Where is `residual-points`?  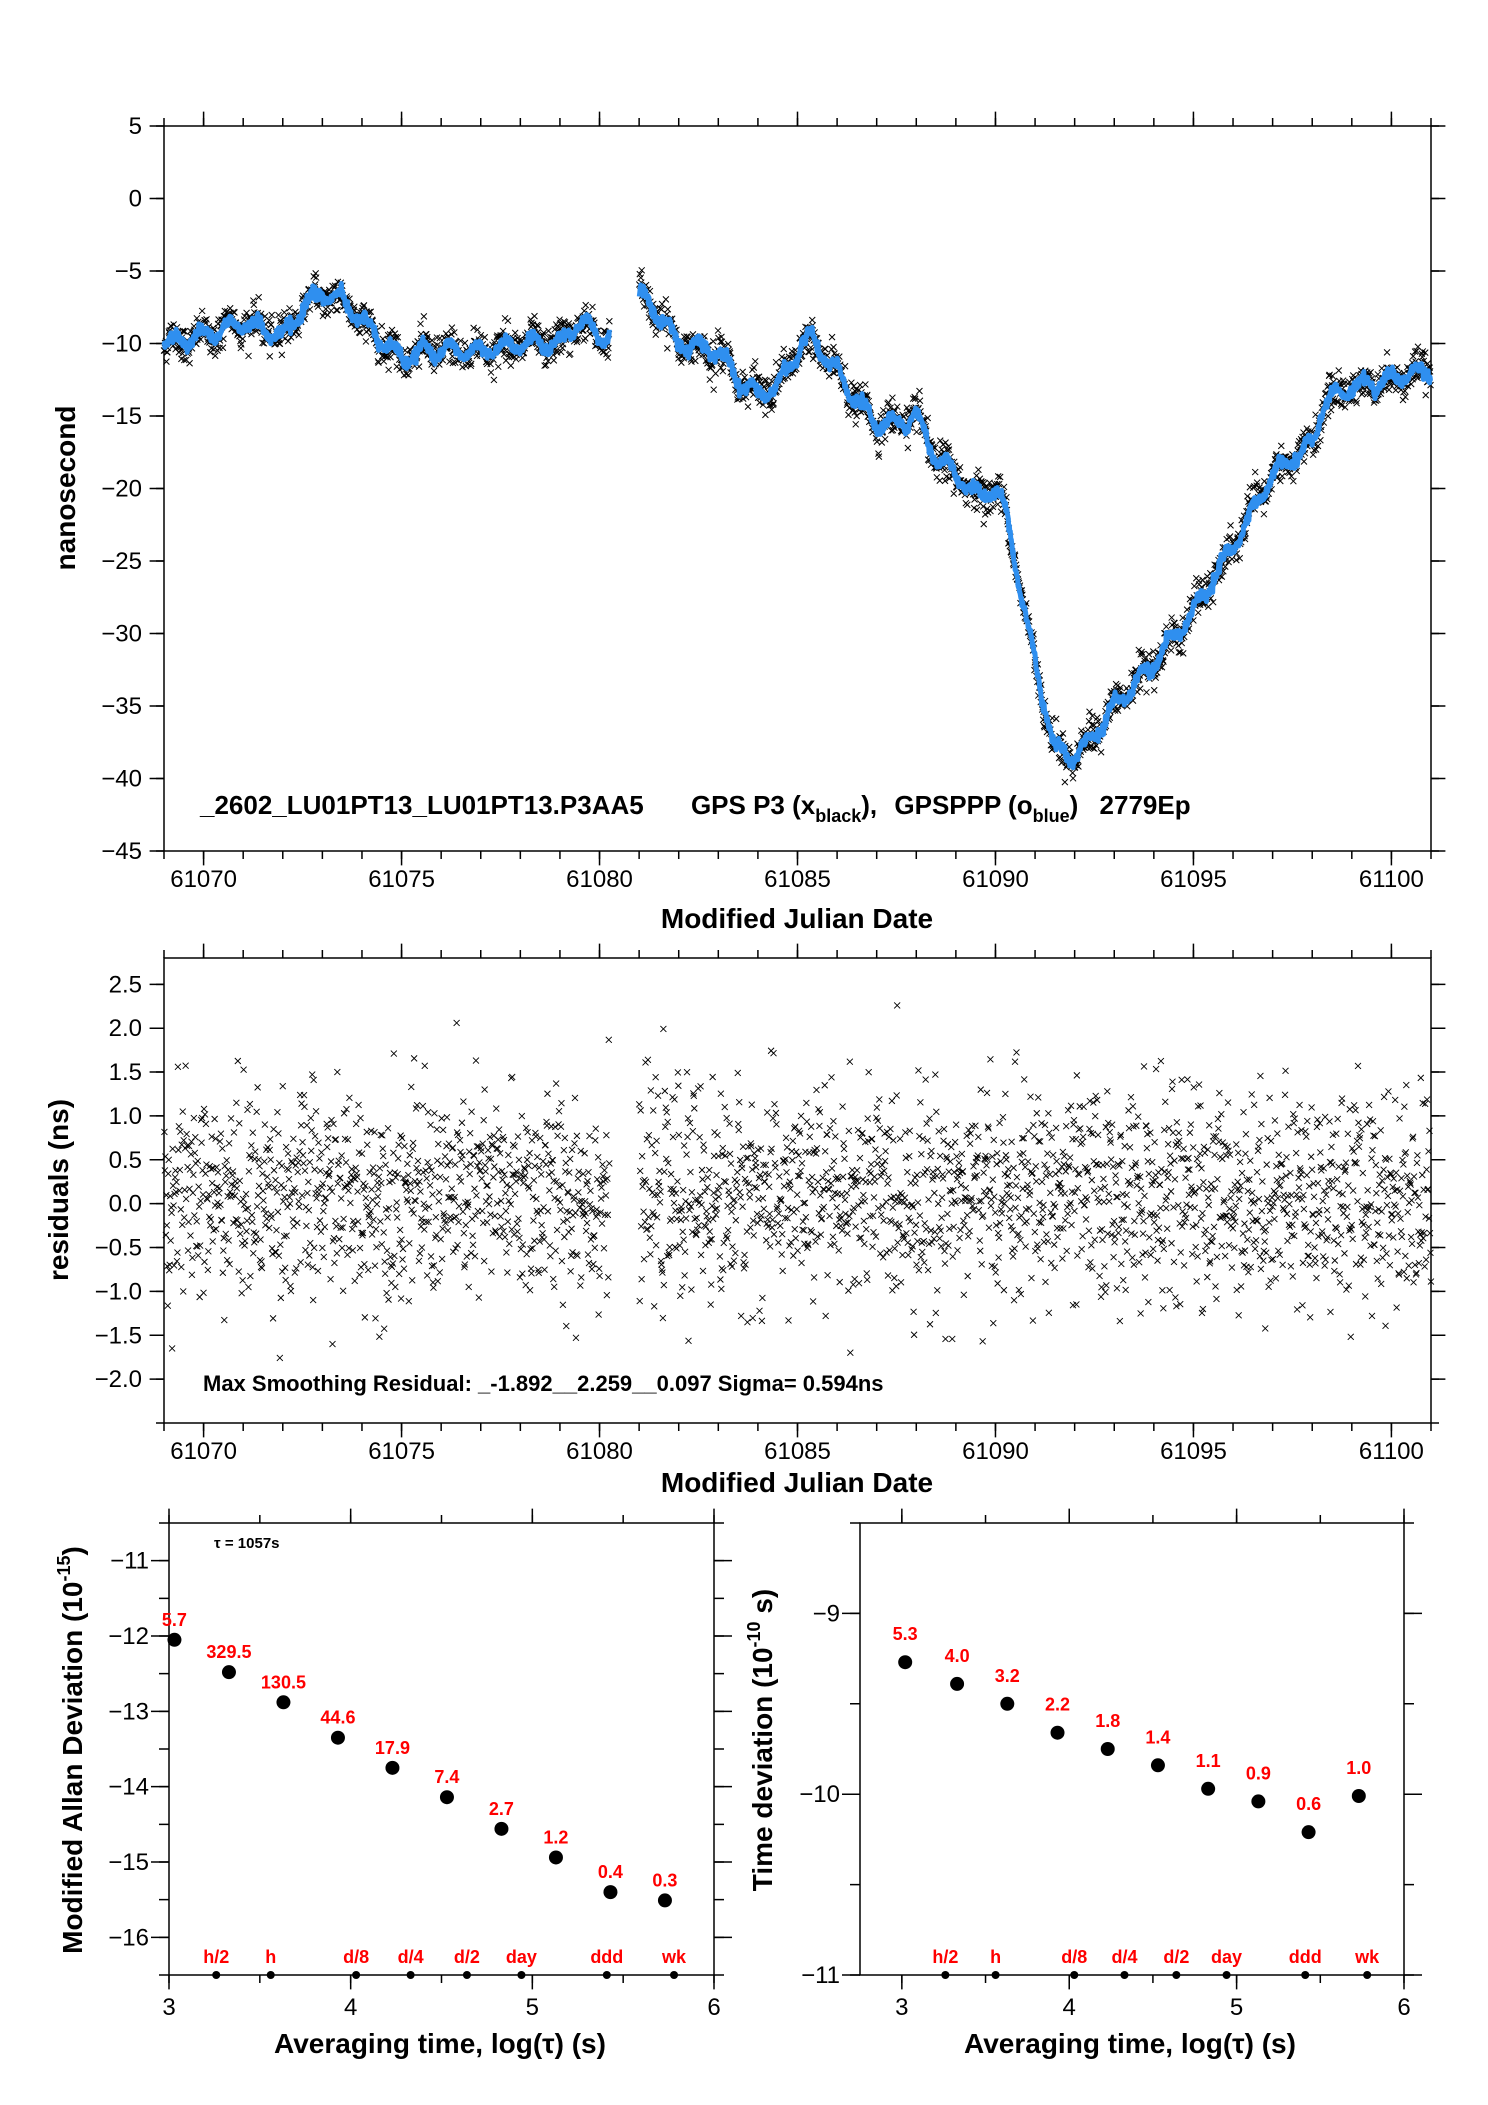 residual-points is located at coordinates (798, 1182).